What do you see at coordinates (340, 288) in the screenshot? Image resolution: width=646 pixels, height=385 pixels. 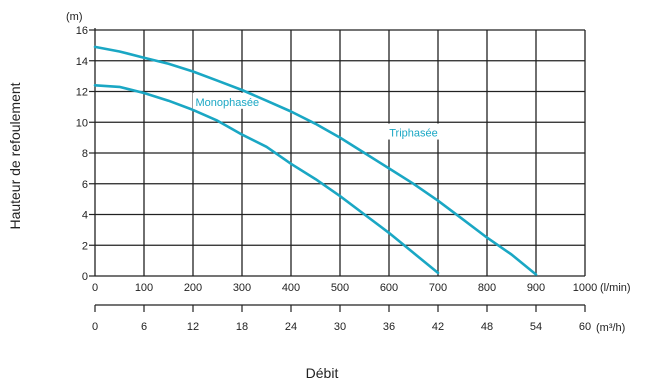 I see `x-tick-label: 500` at bounding box center [340, 288].